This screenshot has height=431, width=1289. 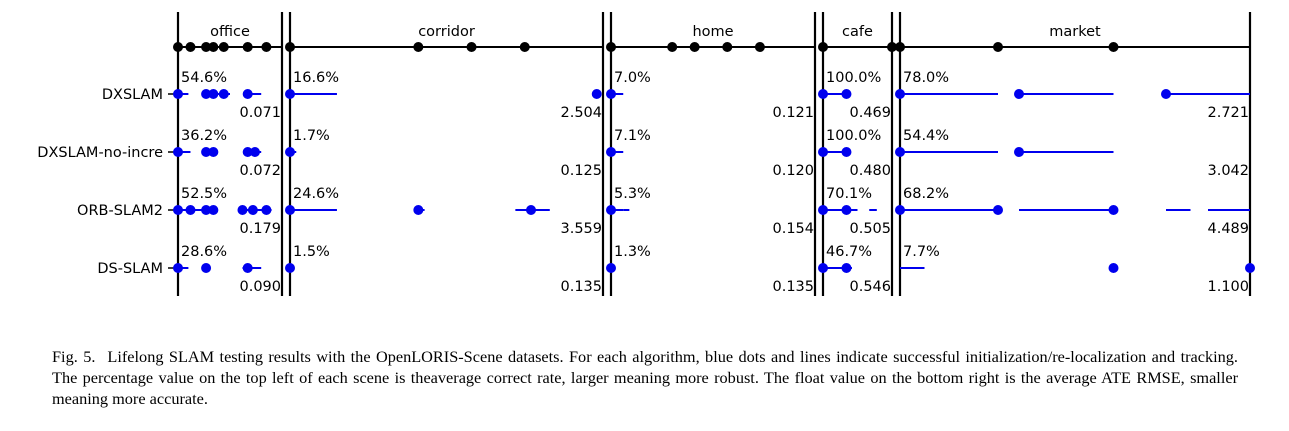 What do you see at coordinates (260, 229) in the screenshot?
I see `ate-rmse-label: 0.179` at bounding box center [260, 229].